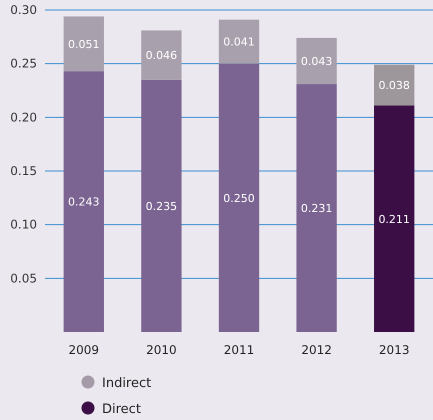 This screenshot has height=420, width=433. What do you see at coordinates (23, 10) in the screenshot?
I see `y-tick-label: 0.30` at bounding box center [23, 10].